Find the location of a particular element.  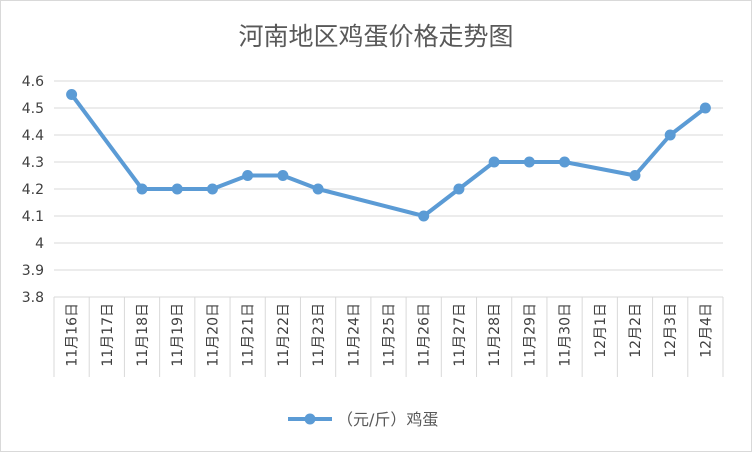

x-tick-label: 11月20日 is located at coordinates (213, 335).